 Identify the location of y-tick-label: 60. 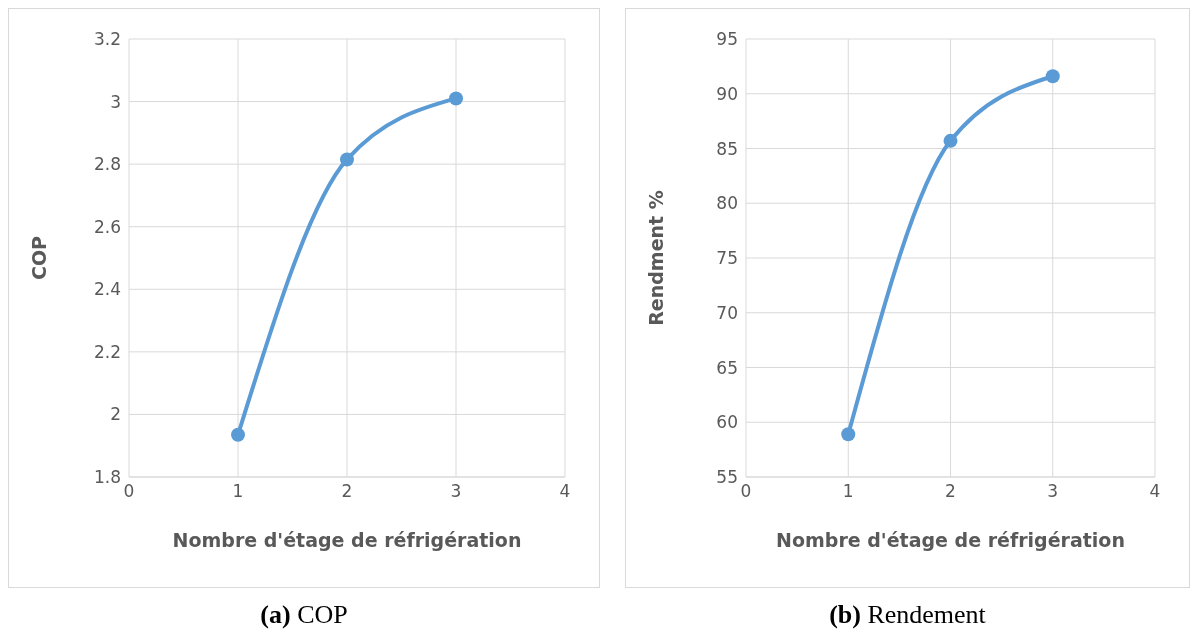
(727, 422).